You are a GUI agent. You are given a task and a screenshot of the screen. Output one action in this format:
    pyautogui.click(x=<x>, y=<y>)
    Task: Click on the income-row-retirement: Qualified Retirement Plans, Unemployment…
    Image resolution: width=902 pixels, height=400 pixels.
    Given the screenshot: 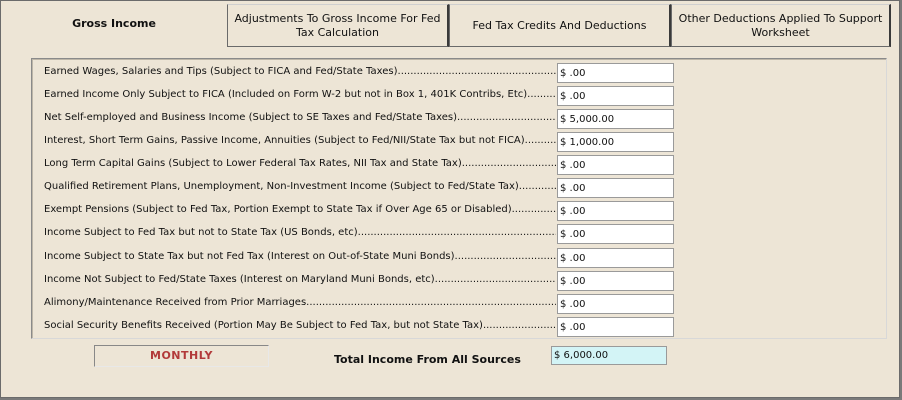 What is the action you would take?
    pyautogui.click(x=359, y=188)
    